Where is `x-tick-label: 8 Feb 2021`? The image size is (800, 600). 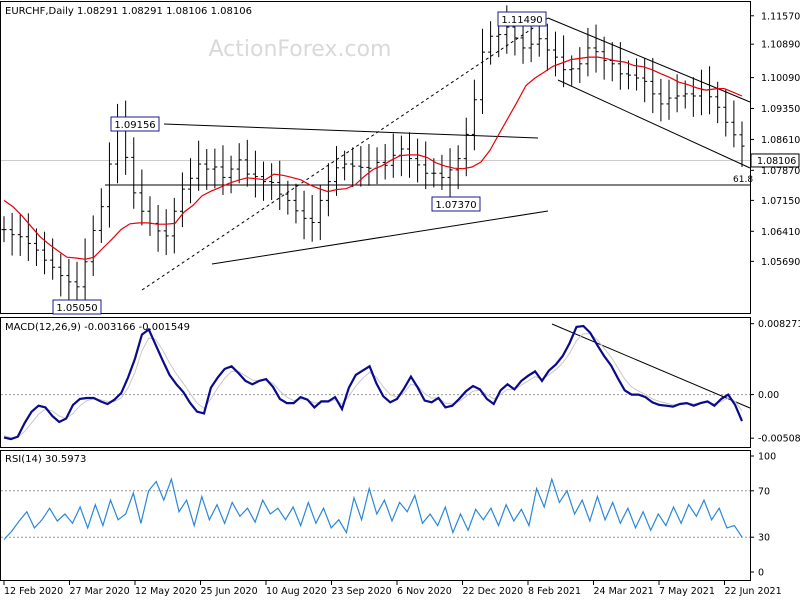 x-tick-label: 8 Feb 2021 is located at coordinates (554, 591).